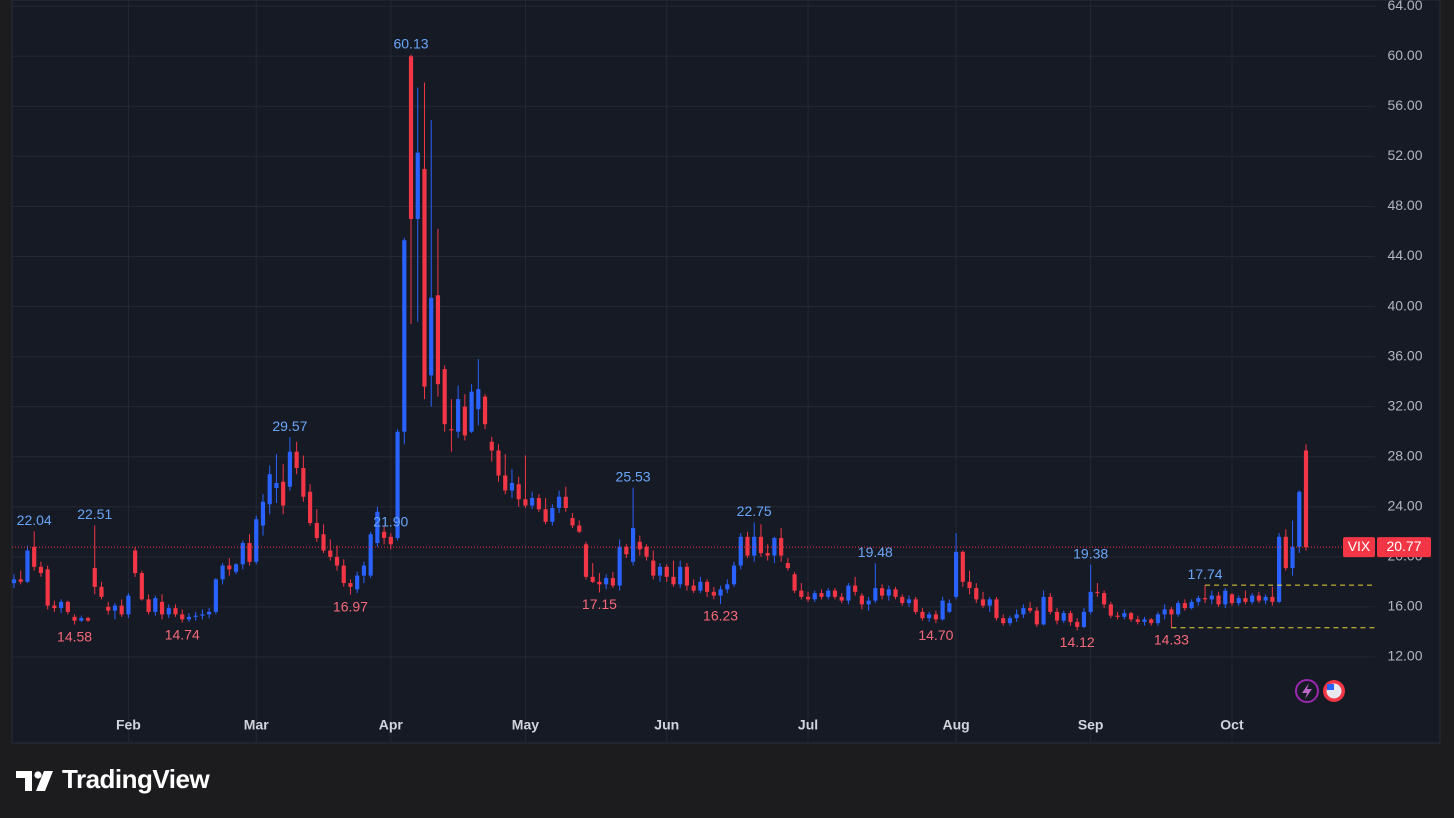  What do you see at coordinates (350, 606) in the screenshot?
I see `low-label: 16.97` at bounding box center [350, 606].